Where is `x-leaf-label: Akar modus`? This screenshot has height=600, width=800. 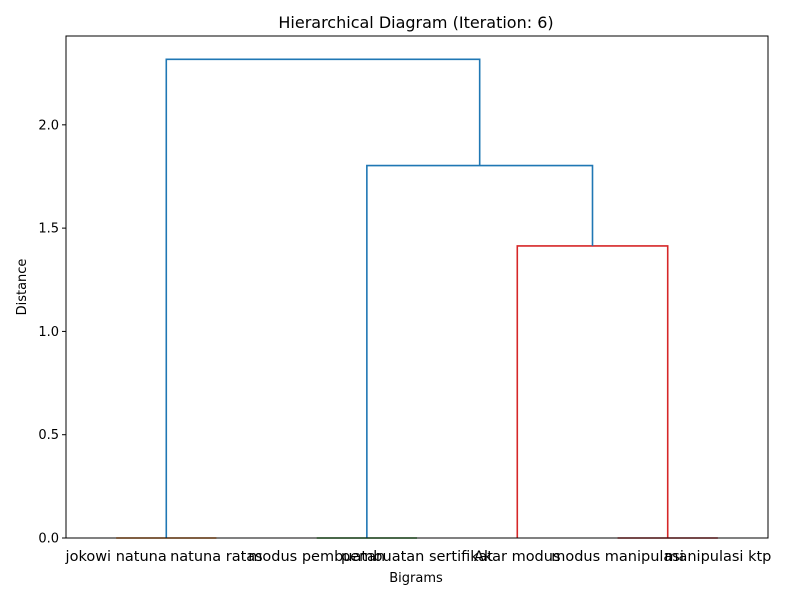
x-leaf-label: Akar modus is located at coordinates (517, 557).